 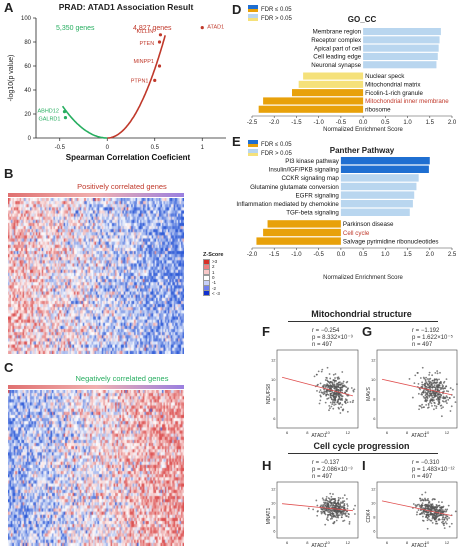 What do you see at coordinates (206, 293) in the screenshot?
I see `zscore-swatch` at bounding box center [206, 293].